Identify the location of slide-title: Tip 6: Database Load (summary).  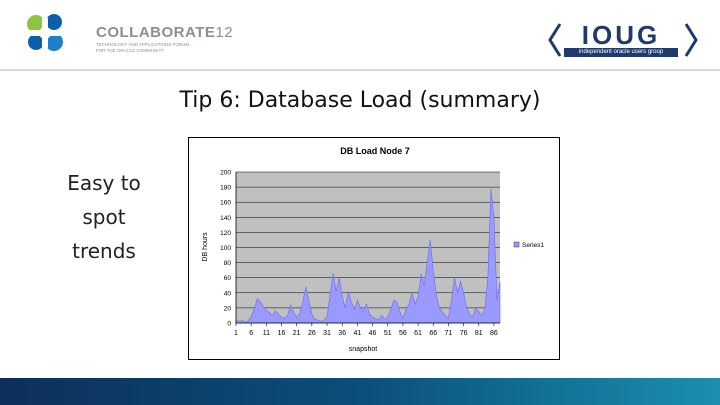
(360, 100).